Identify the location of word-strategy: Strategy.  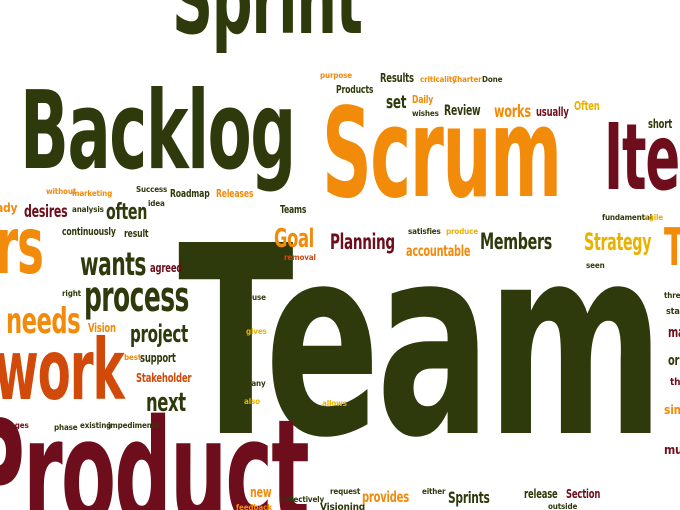
(618, 242).